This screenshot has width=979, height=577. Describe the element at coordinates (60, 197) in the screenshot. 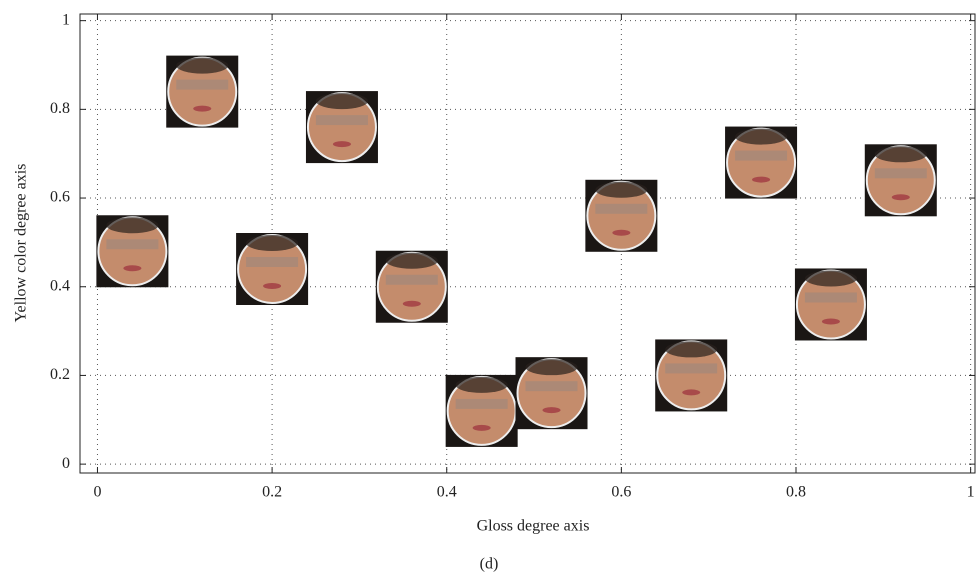

I see `y-tick-label: 0.6` at that location.